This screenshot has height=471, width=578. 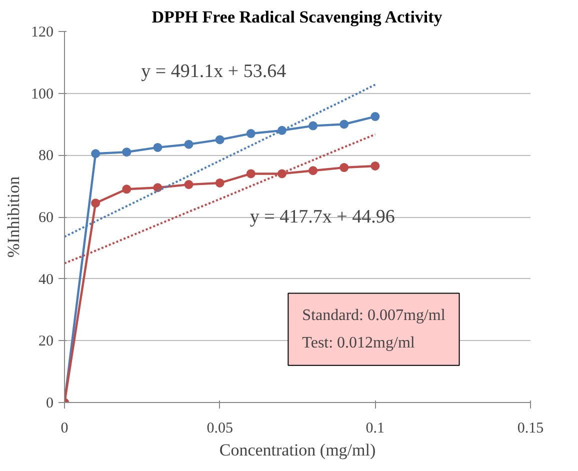 What do you see at coordinates (322, 217) in the screenshot?
I see `annotation: y = 417.7x + 44.96` at bounding box center [322, 217].